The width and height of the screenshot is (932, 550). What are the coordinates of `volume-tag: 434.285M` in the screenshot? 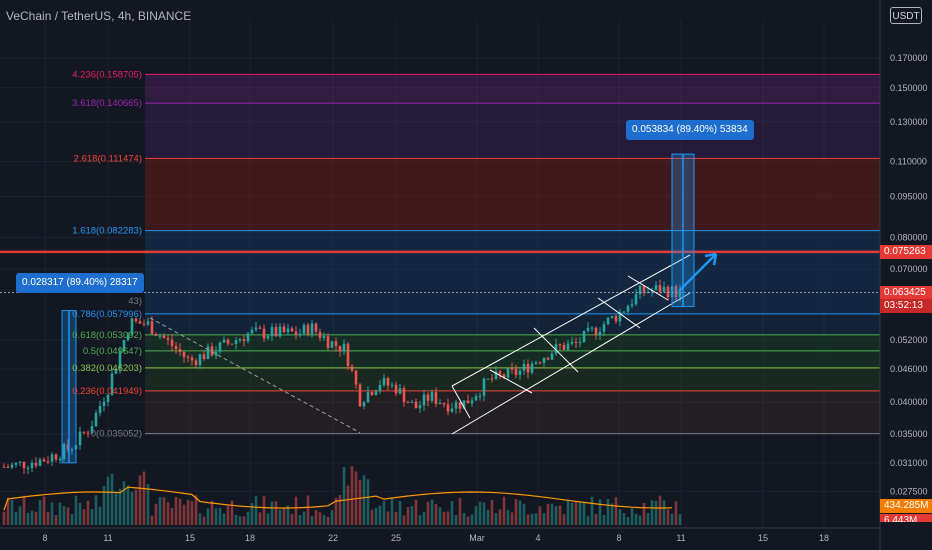 It's located at (906, 506).